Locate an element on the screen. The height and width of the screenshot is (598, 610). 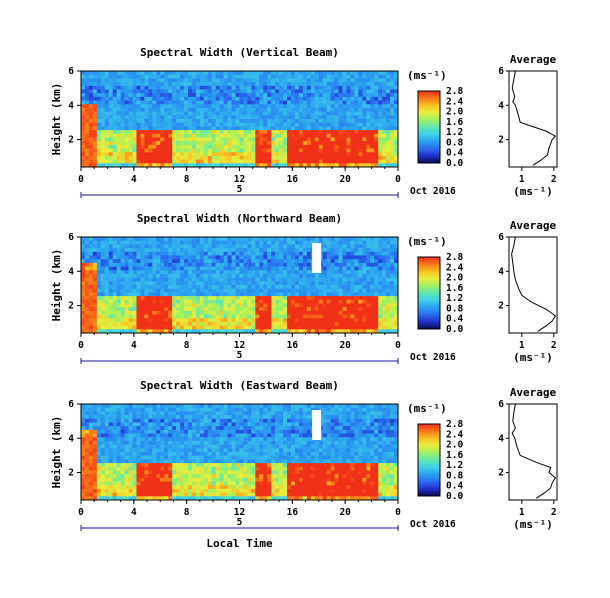
panel-title: Spectral Width (Vertical Beam) is located at coordinates (239, 52).